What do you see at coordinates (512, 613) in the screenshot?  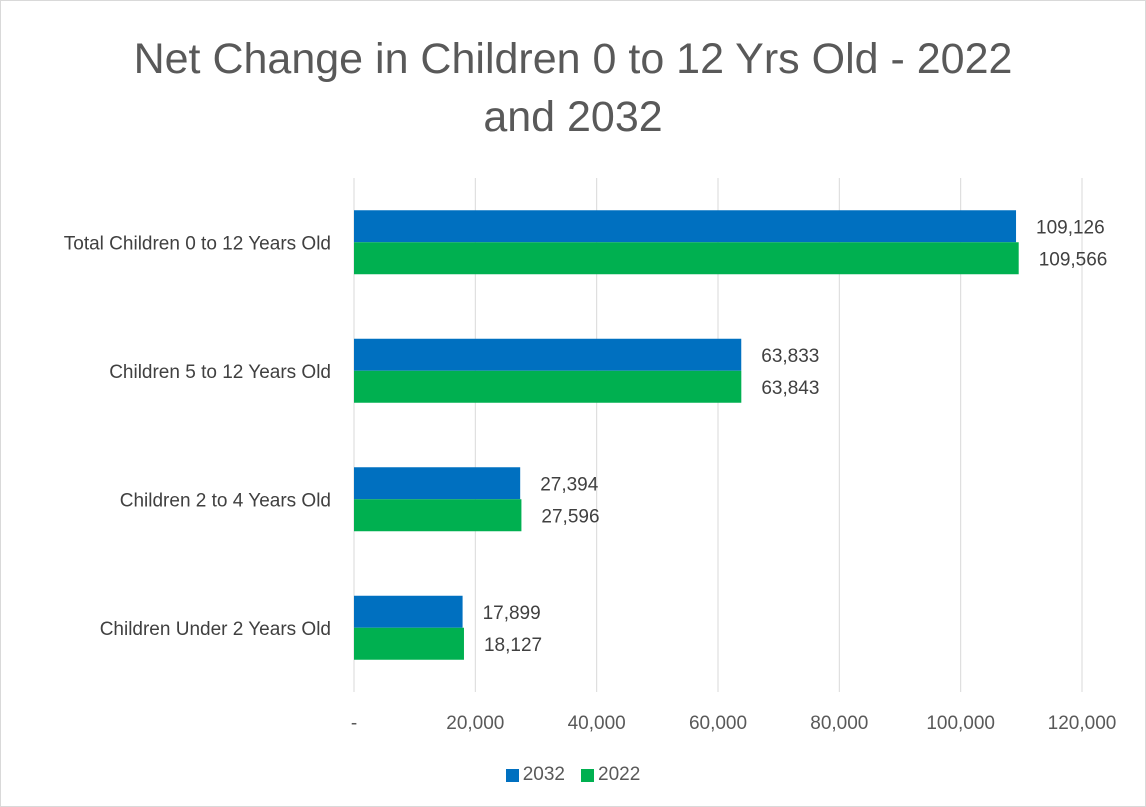 I see `data-label: 17,899` at bounding box center [512, 613].